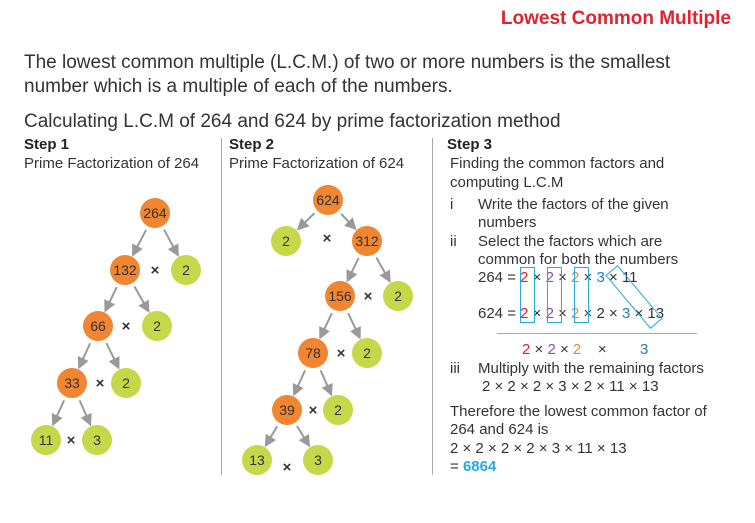 The image size is (755, 523). What do you see at coordinates (499, 429) in the screenshot?
I see `conclusion-2: 264 and 624 is` at bounding box center [499, 429].